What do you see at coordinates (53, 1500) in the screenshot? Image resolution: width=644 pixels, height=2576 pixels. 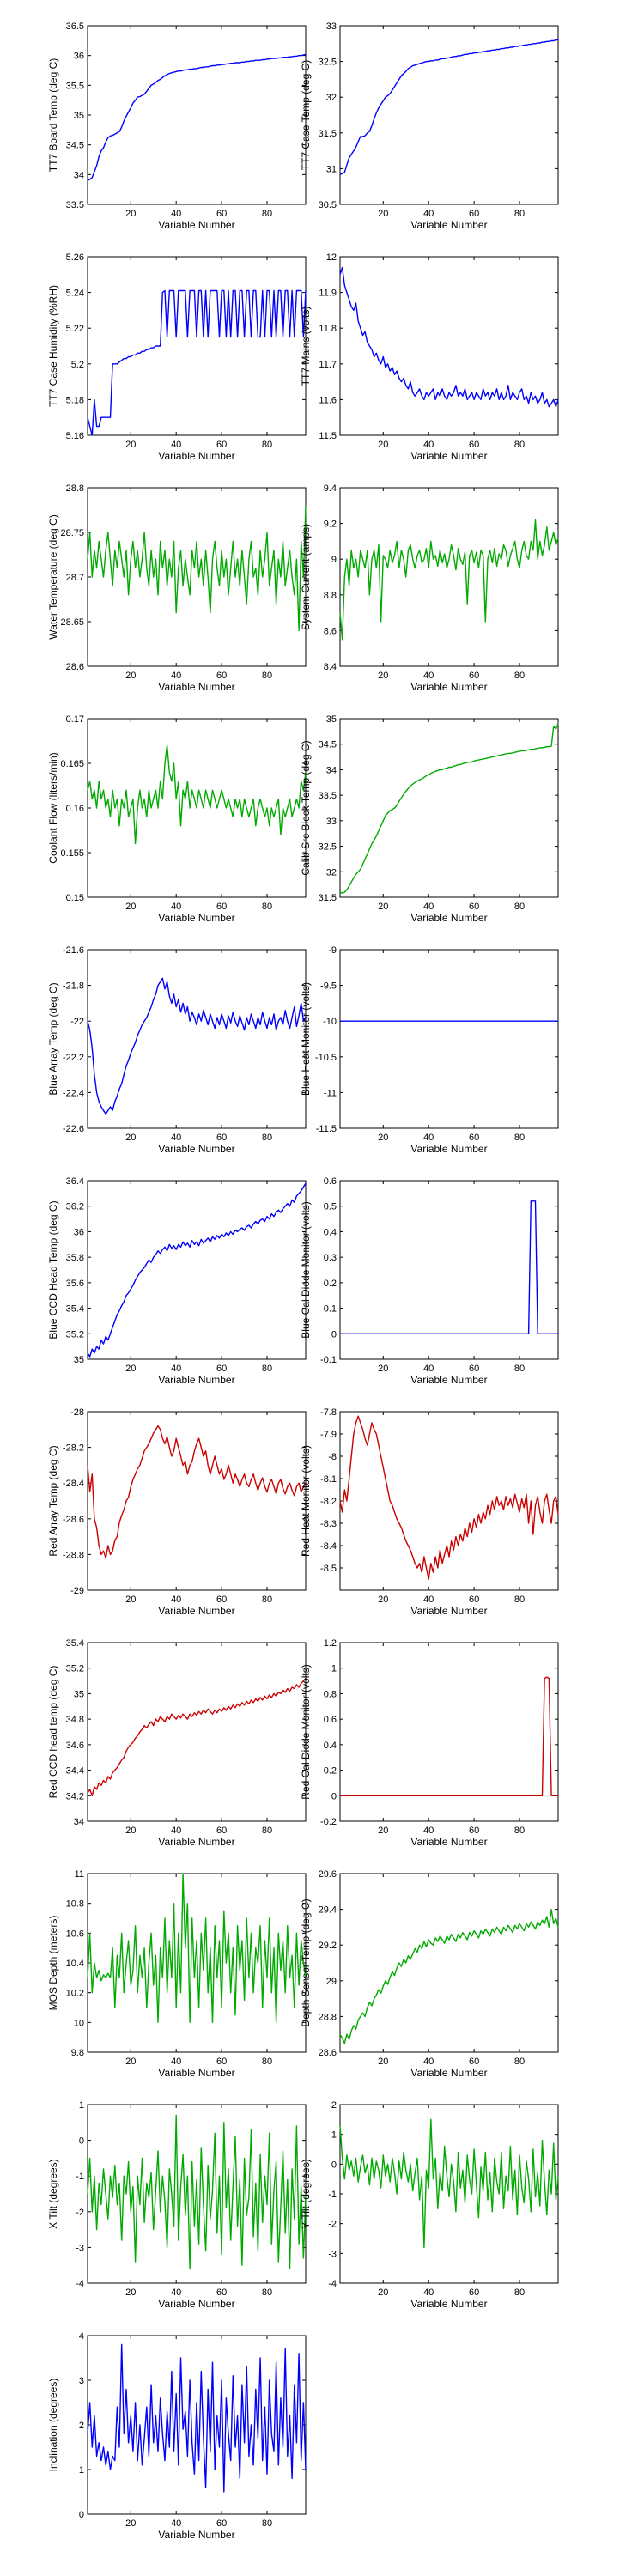 I see `y-axis-label: Red Array Temp (deg C)` at bounding box center [53, 1500].